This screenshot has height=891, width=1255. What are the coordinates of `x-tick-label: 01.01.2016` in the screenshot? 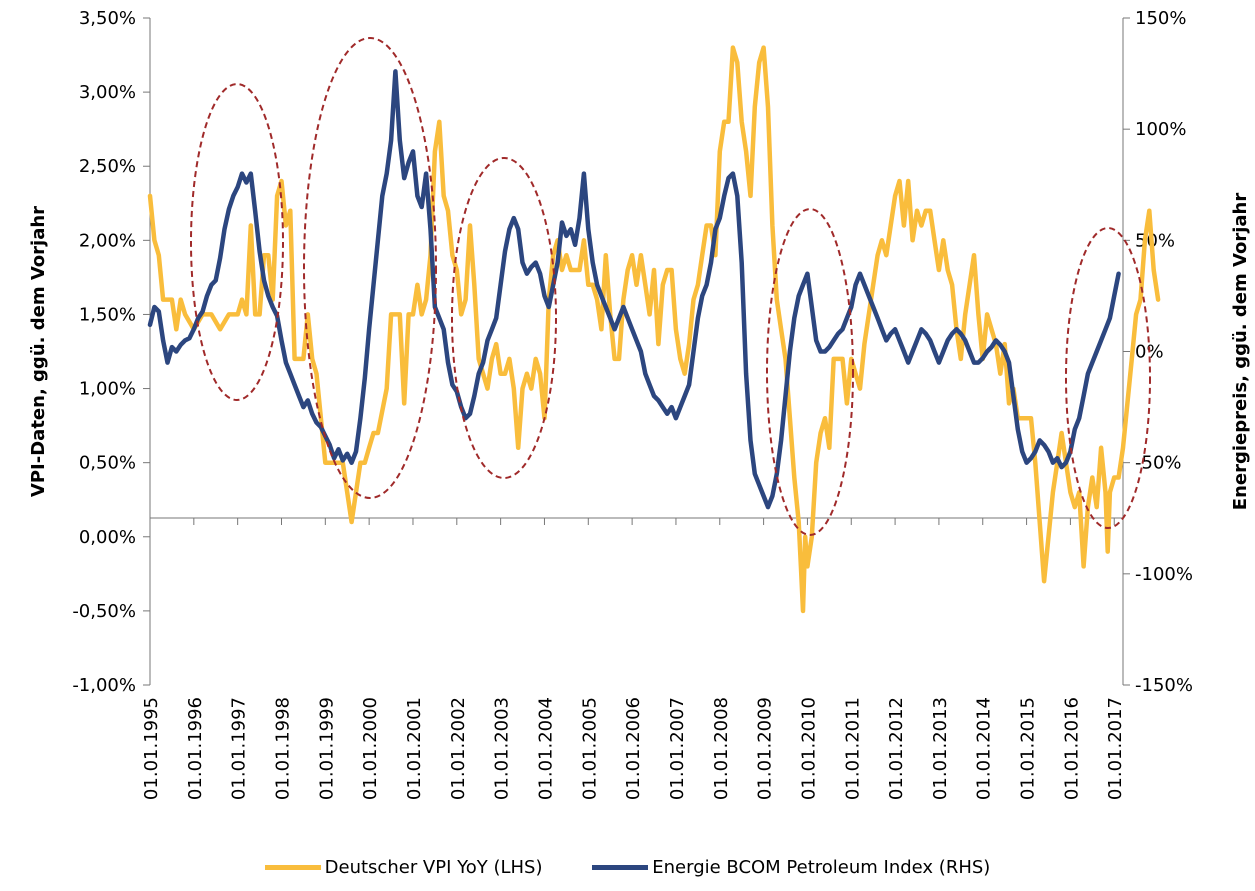 It's located at (1071, 748).